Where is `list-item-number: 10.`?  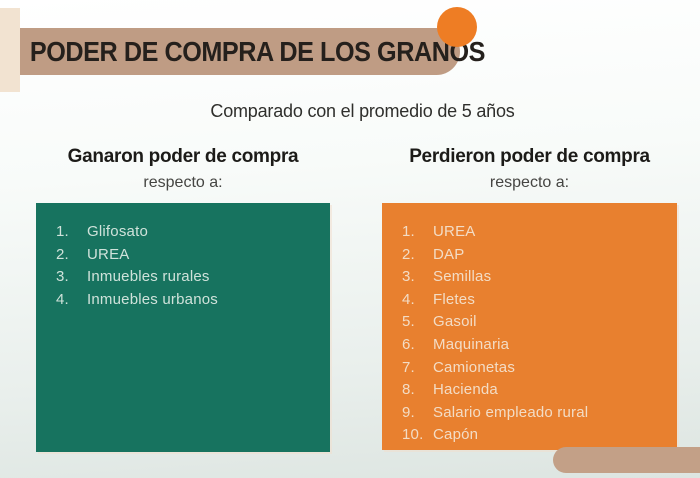 list-item-number: 10. is located at coordinates (413, 435).